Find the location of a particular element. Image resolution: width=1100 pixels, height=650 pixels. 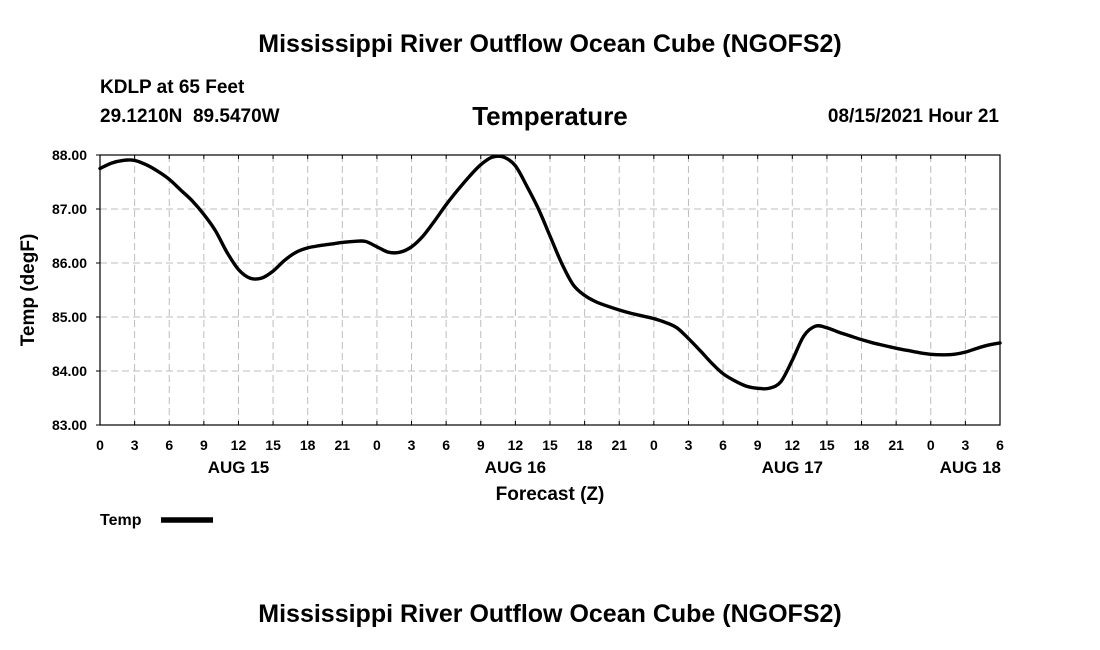

day-label: AUG 17 is located at coordinates (792, 467).